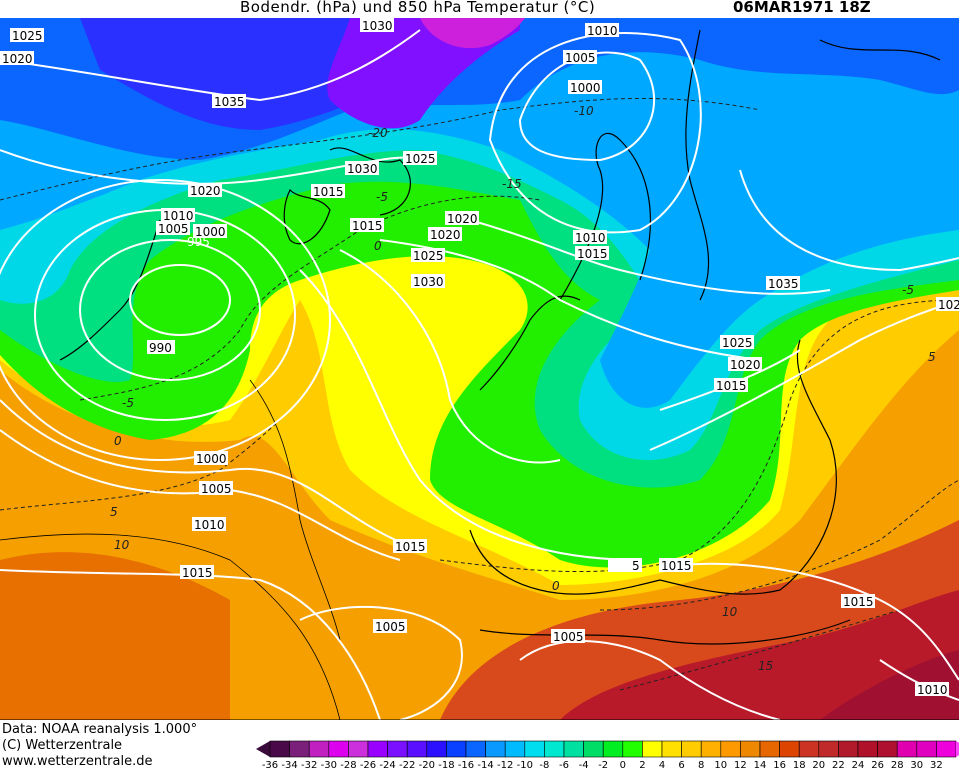 Image resolution: width=959 pixels, height=770 pixels. What do you see at coordinates (348, 765) in the screenshot?
I see `legend-tick-label: -28` at bounding box center [348, 765].